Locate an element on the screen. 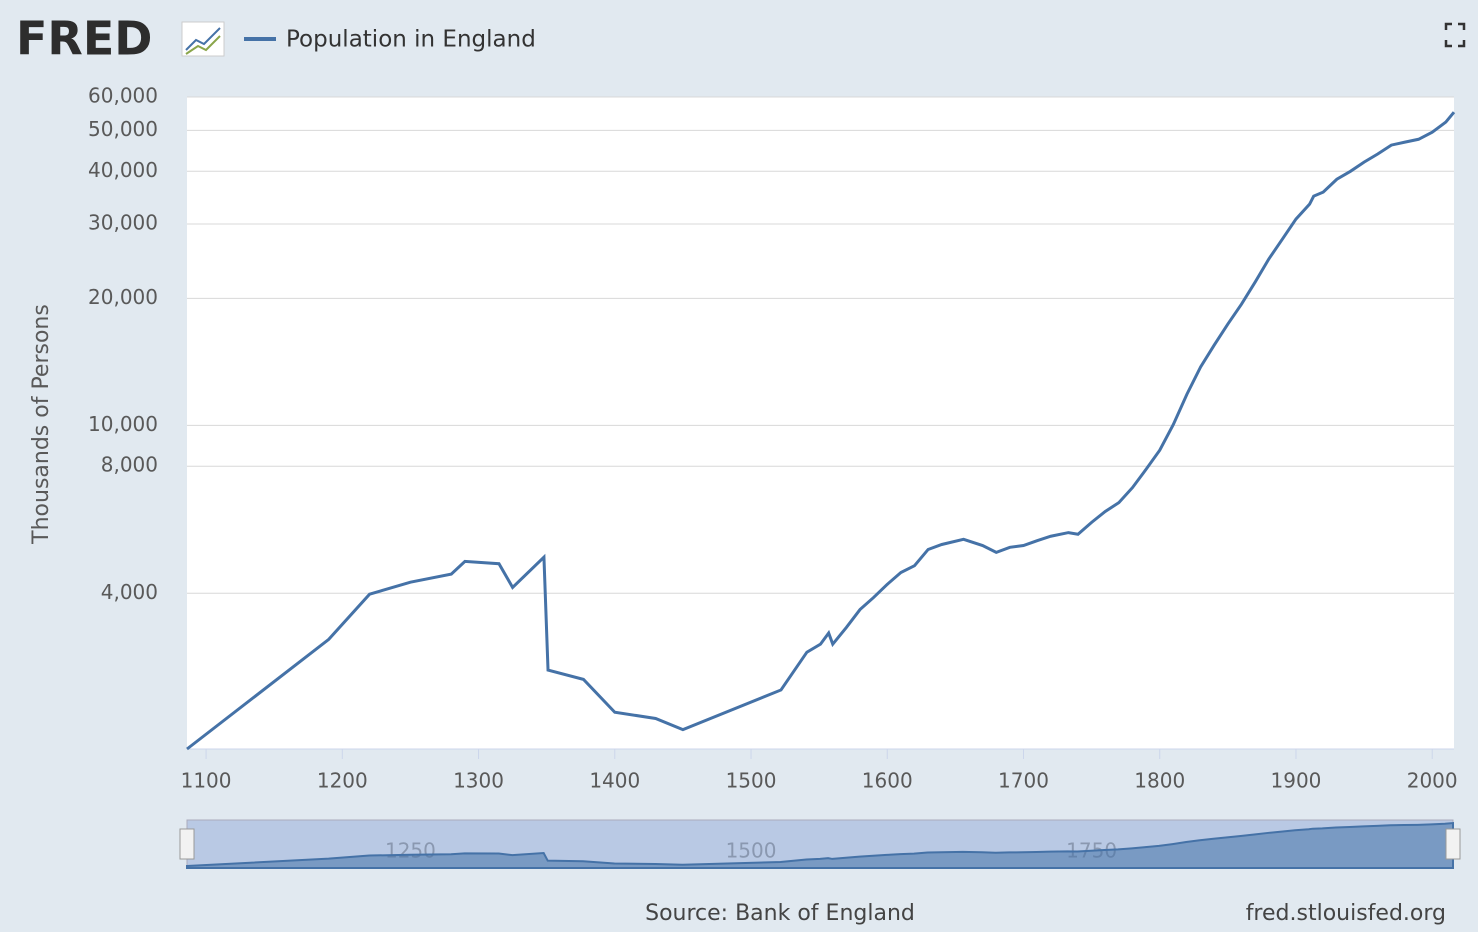 This screenshot has height=932, width=1478. y-tick-label: 50,000 is located at coordinates (123, 129).